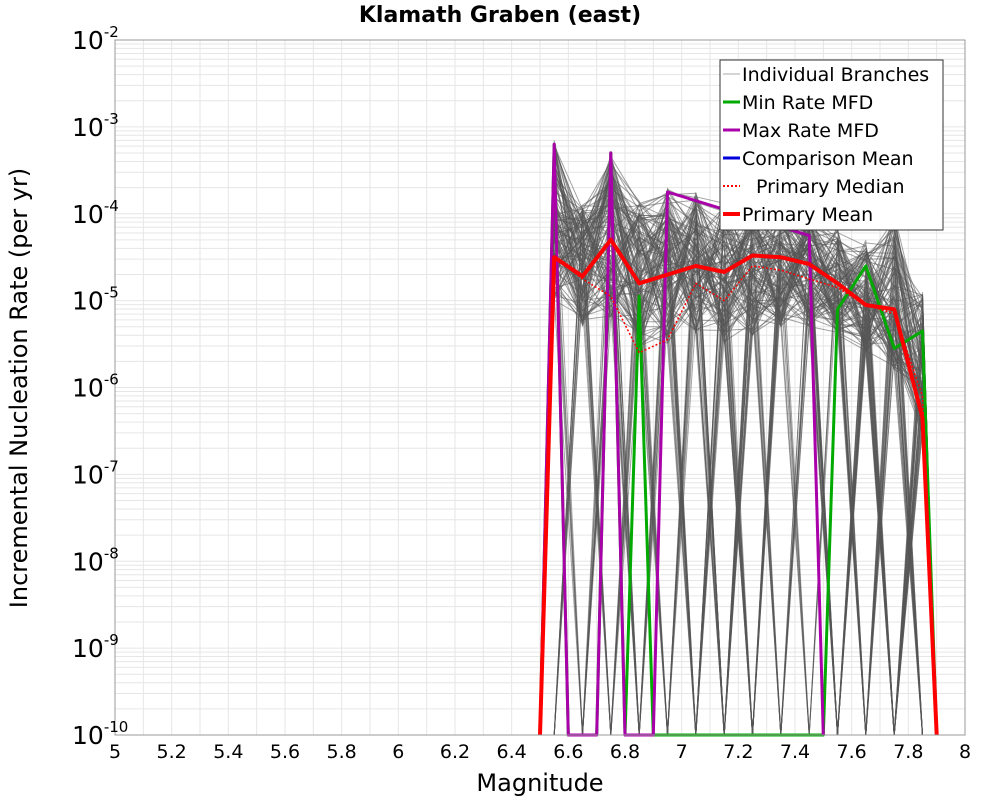 This screenshot has width=1000, height=800. I want to click on y-tick-label: 10⁻⁴, so click(95, 213).